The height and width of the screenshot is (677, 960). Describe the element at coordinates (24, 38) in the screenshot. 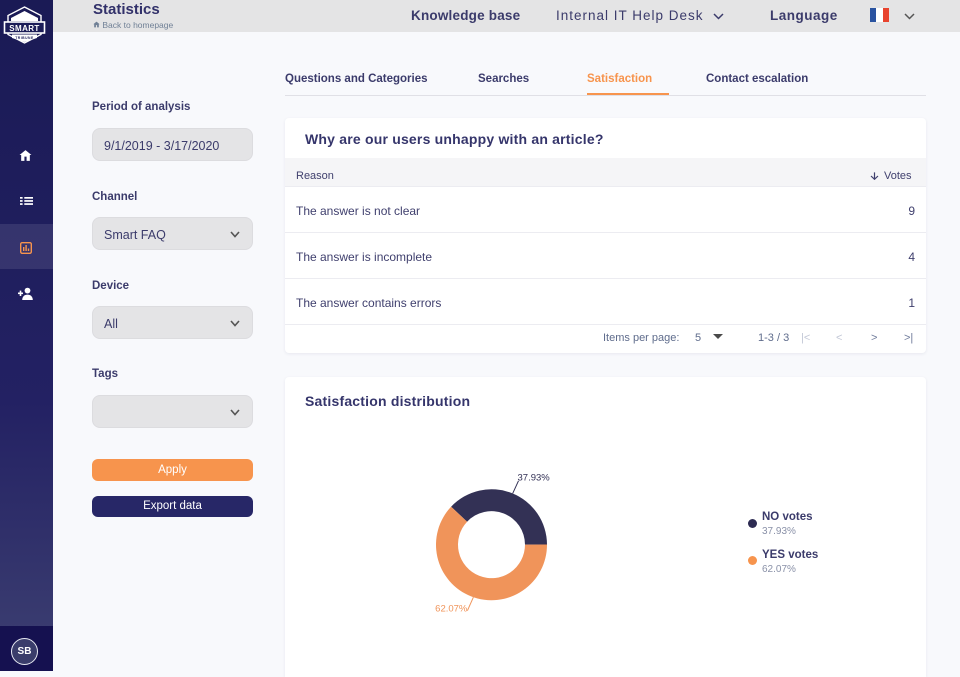

I see `svg-text: TRIBUNE` at that location.